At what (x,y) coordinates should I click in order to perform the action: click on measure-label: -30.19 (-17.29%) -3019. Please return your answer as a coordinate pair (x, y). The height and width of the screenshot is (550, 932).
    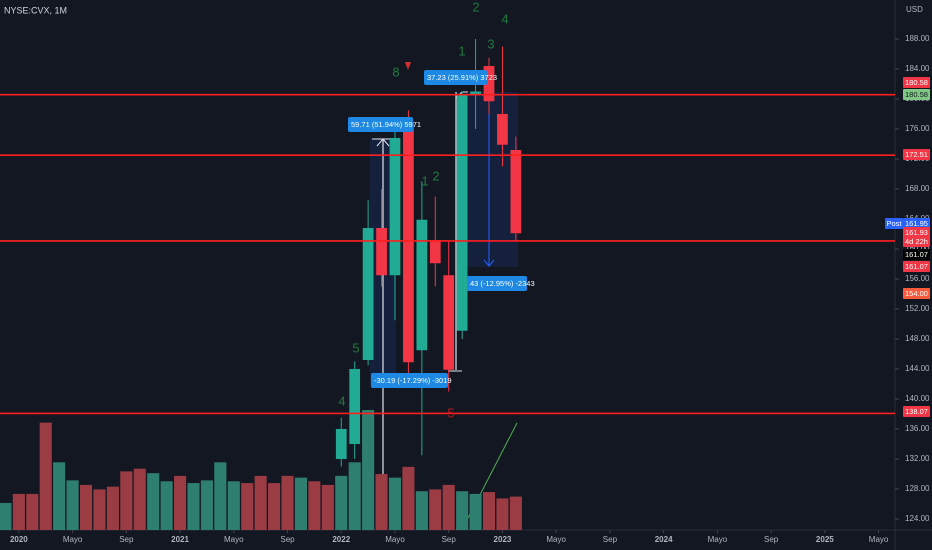
    Looking at the image, I should click on (413, 380).